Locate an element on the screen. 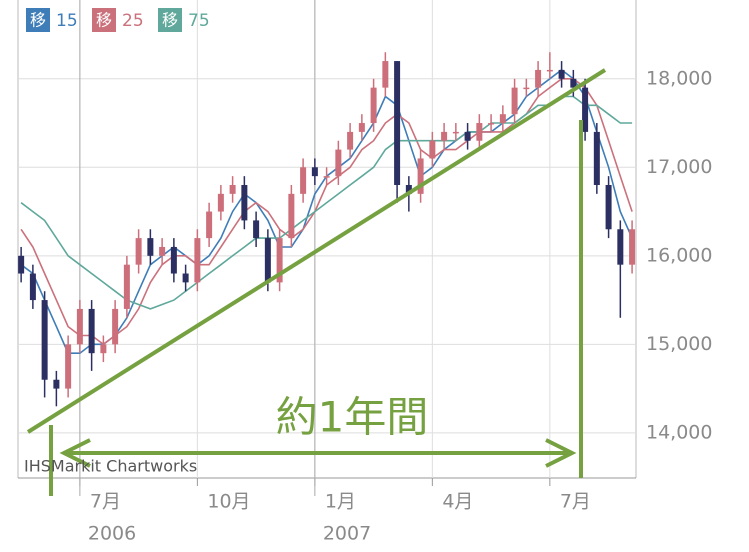  legend-label: 25 is located at coordinates (133, 21).